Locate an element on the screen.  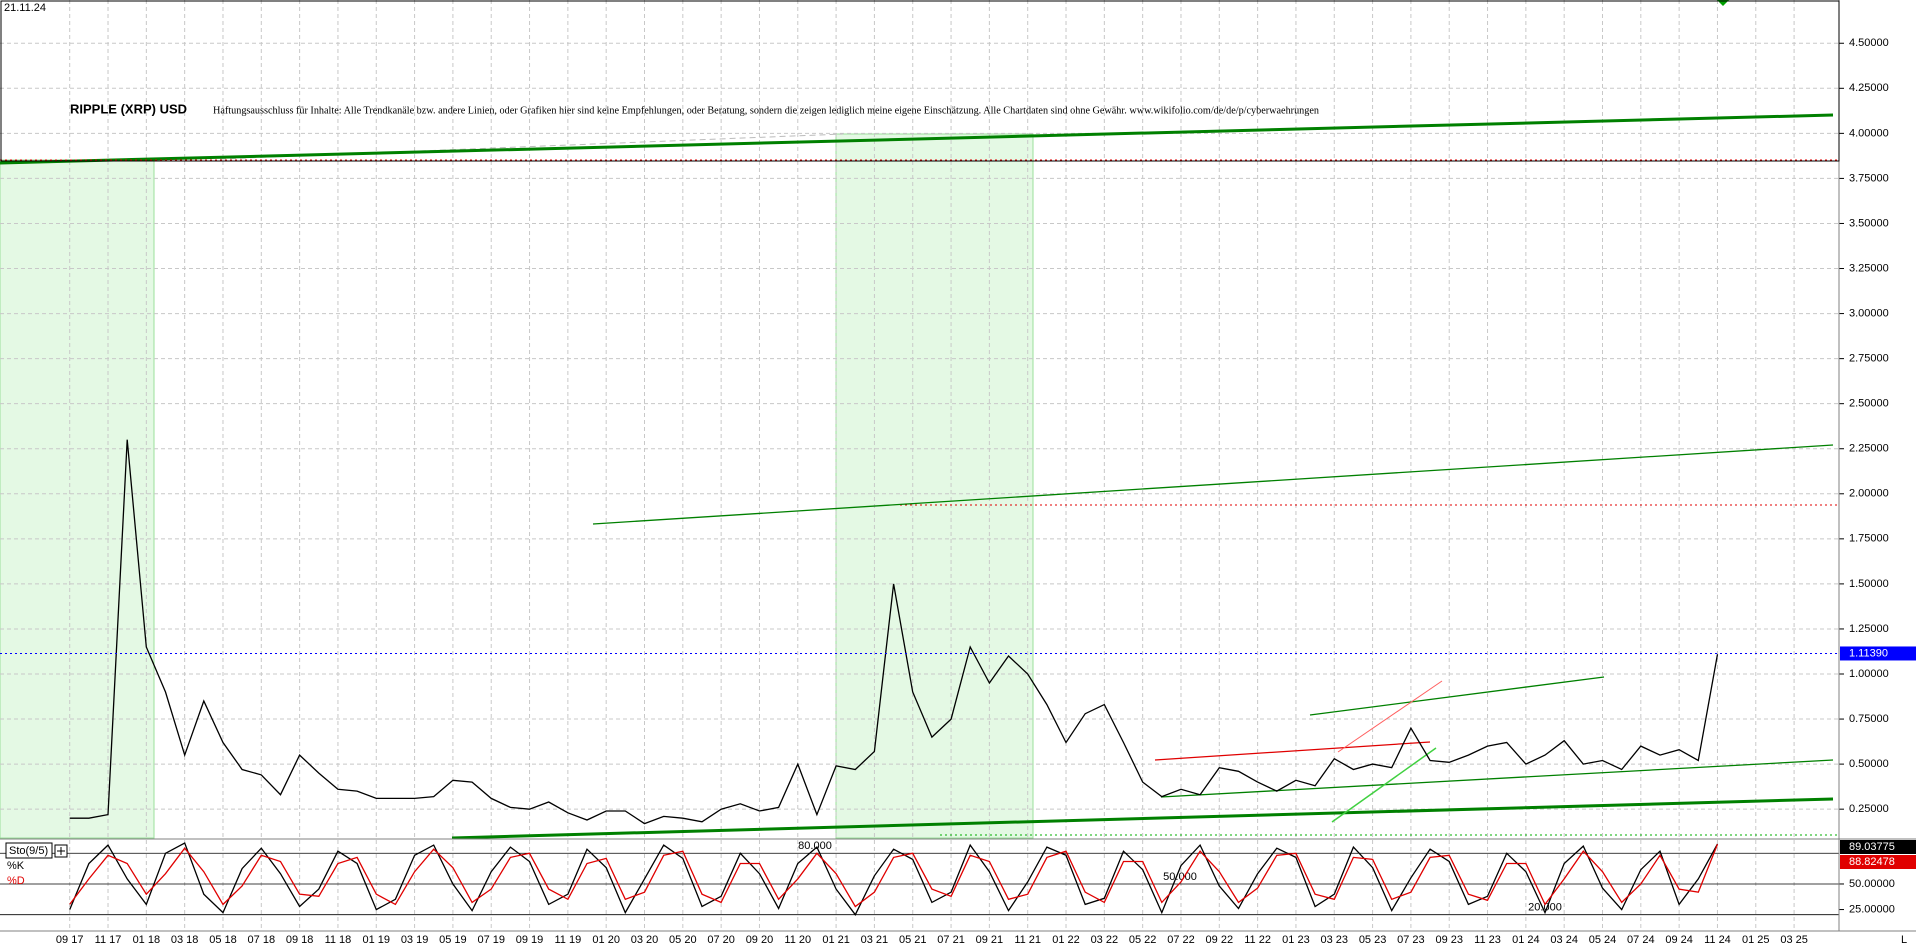
x-tick-label: 09 22 is located at coordinates (1220, 940).